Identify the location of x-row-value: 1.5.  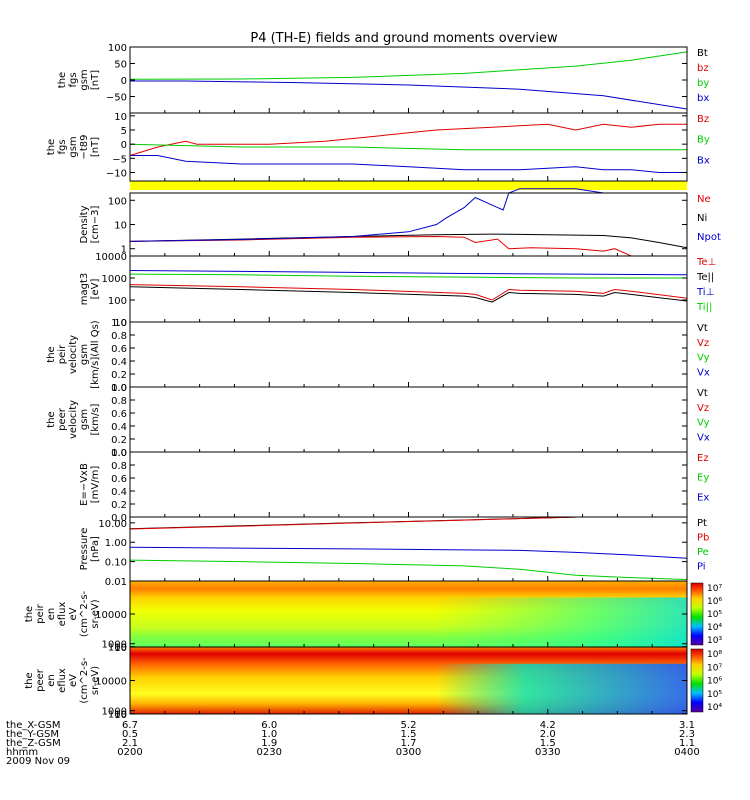
(548, 743).